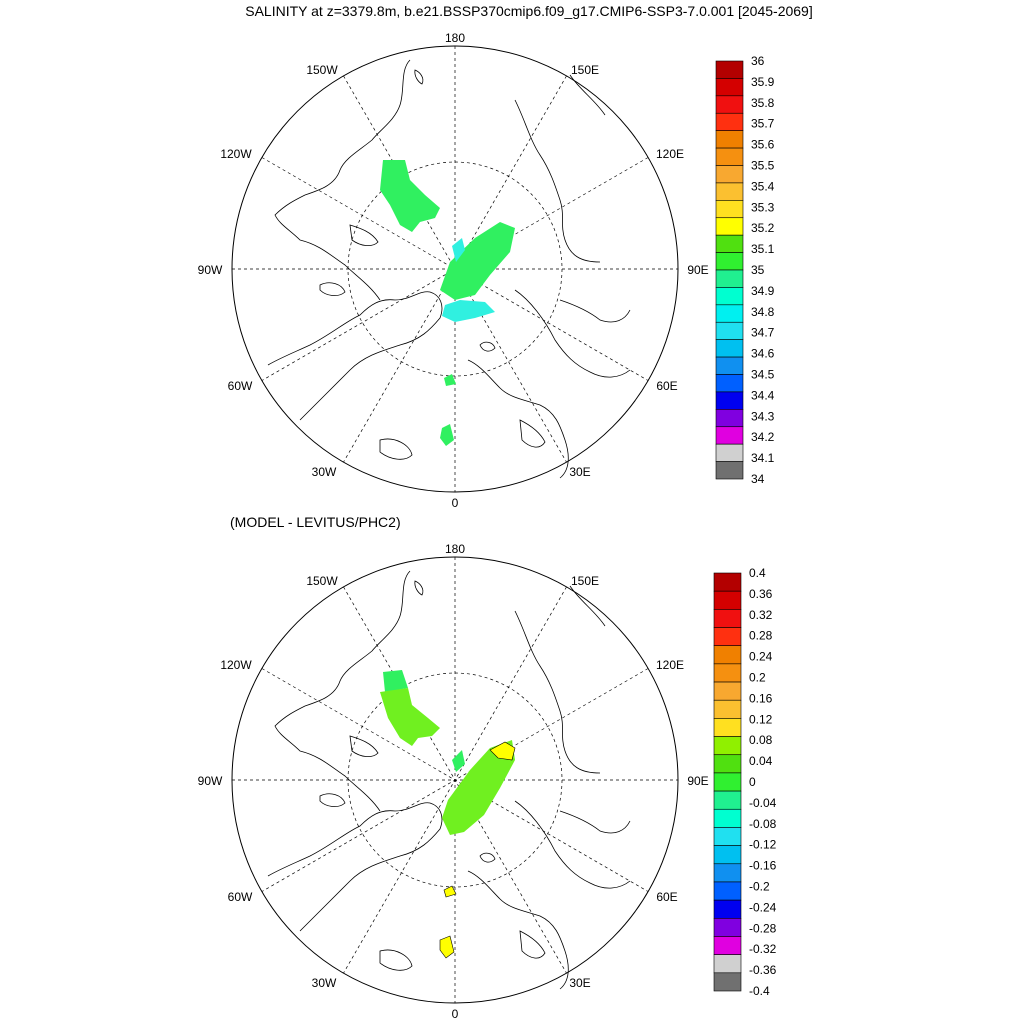  I want to click on colorbar-salinity-tick-label: 34.9, so click(763, 291).